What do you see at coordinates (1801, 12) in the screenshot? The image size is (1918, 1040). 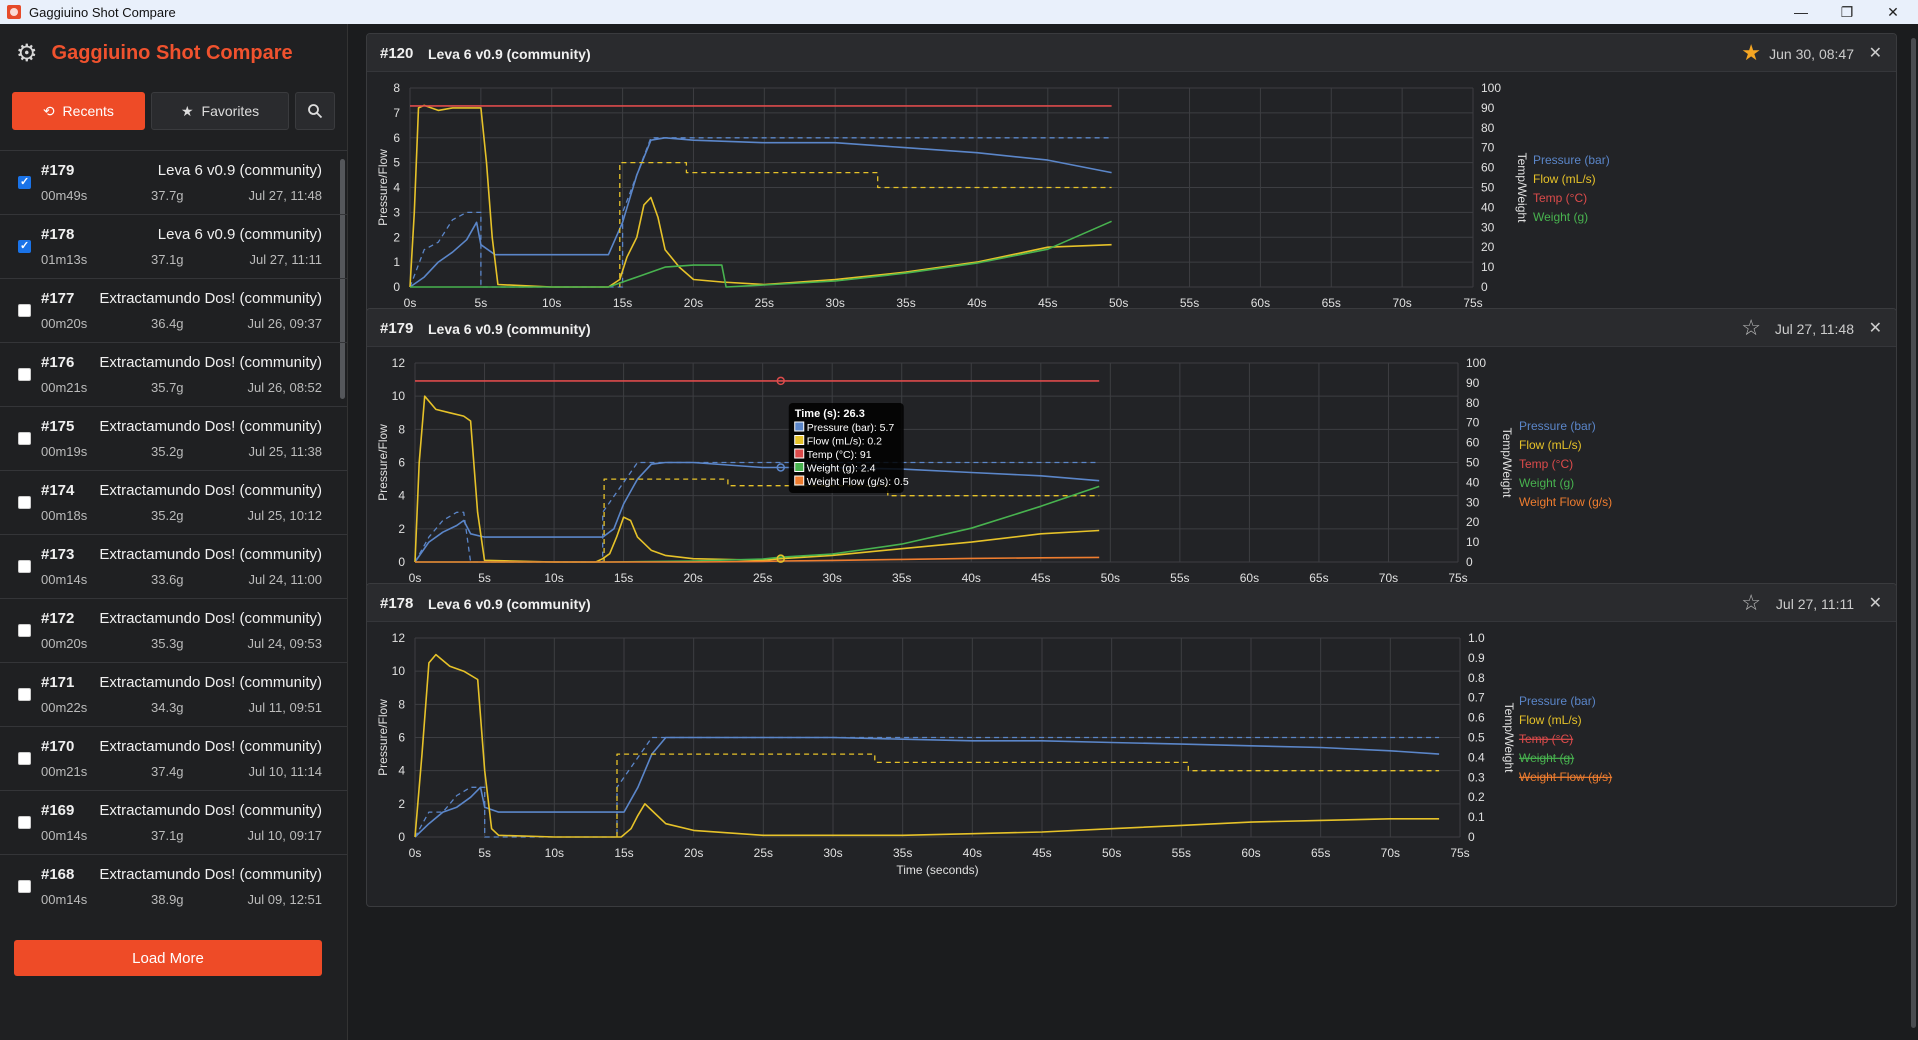 I see `minimize-icon: —` at bounding box center [1801, 12].